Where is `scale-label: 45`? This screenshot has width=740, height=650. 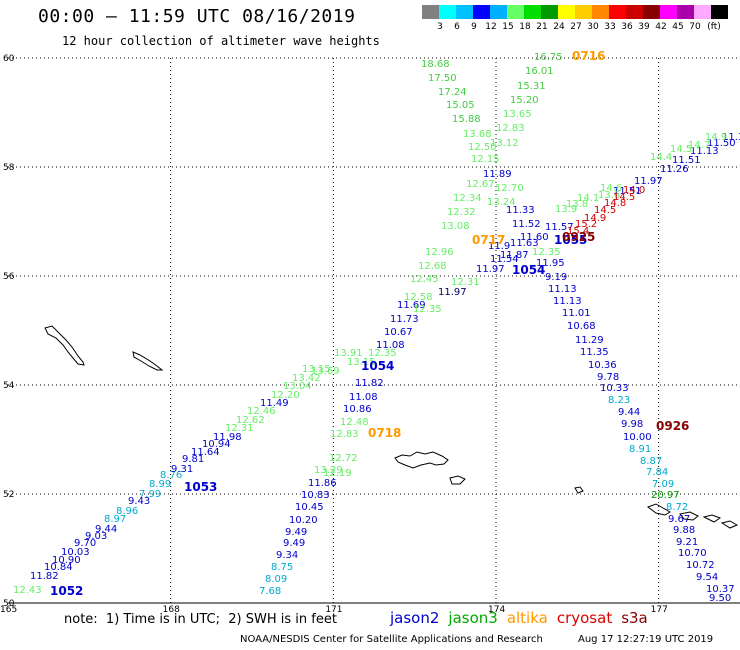 scale-label: 45 is located at coordinates (678, 27).